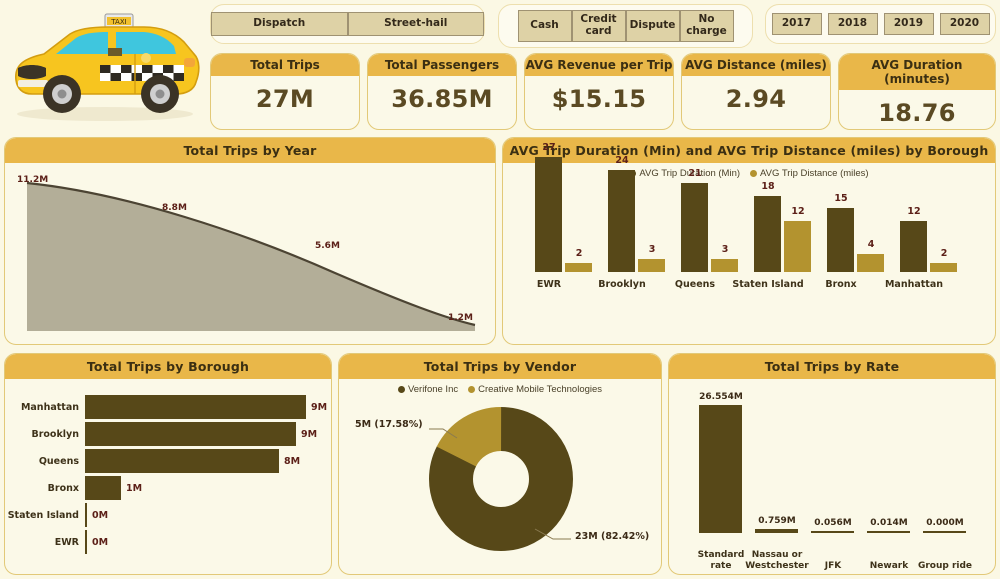 This screenshot has width=1000, height=579. What do you see at coordinates (105, 67) in the screenshot?
I see `taxi-cab-icon: TAXI` at bounding box center [105, 67].